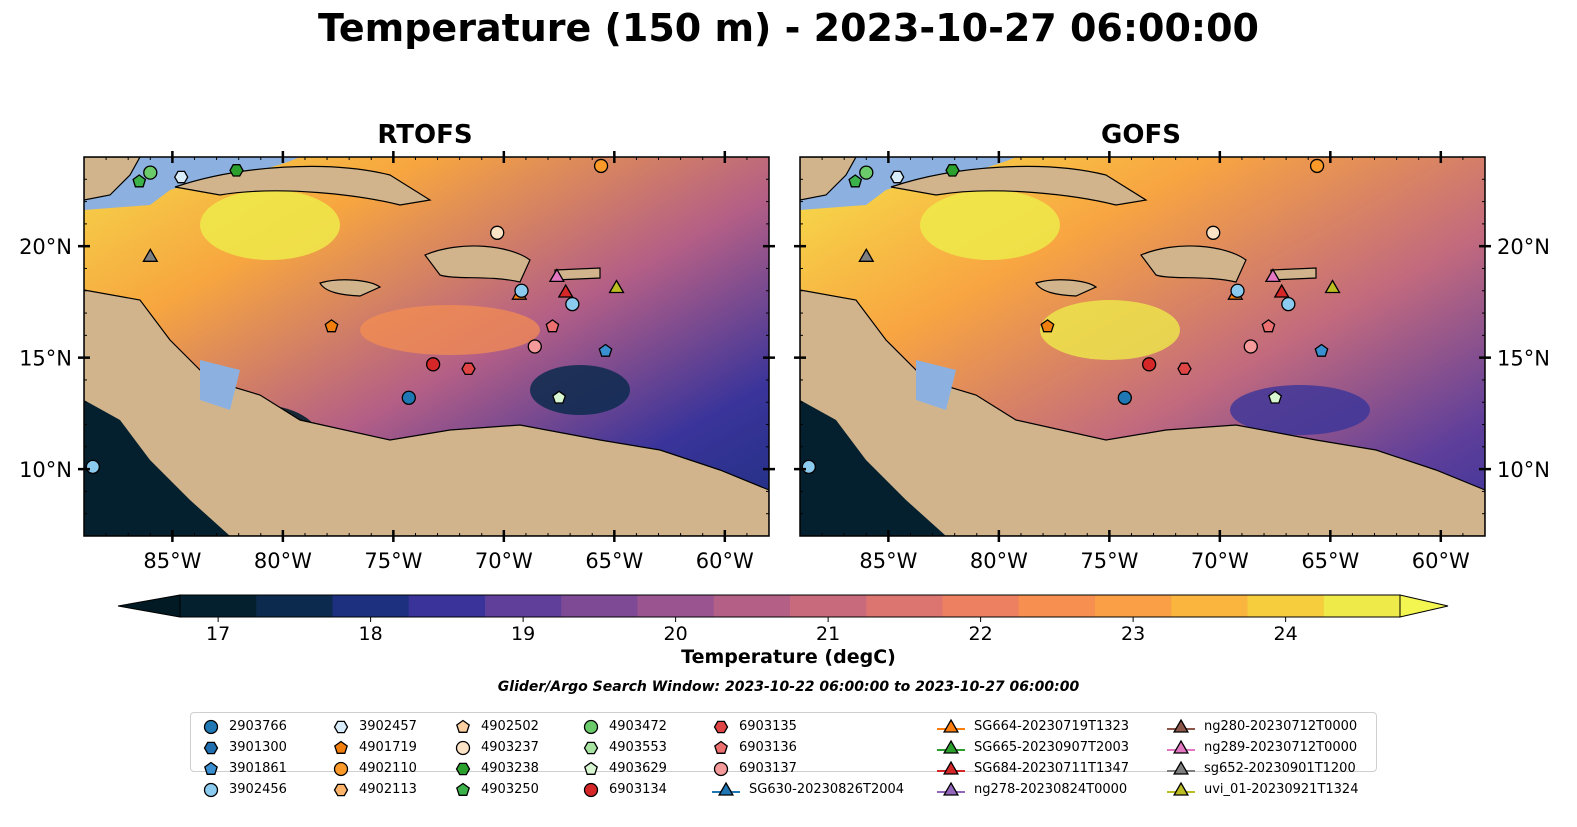 The width and height of the screenshot is (1577, 827). Describe the element at coordinates (1220, 561) in the screenshot. I see `lon-tick-label: 70°W` at that location.